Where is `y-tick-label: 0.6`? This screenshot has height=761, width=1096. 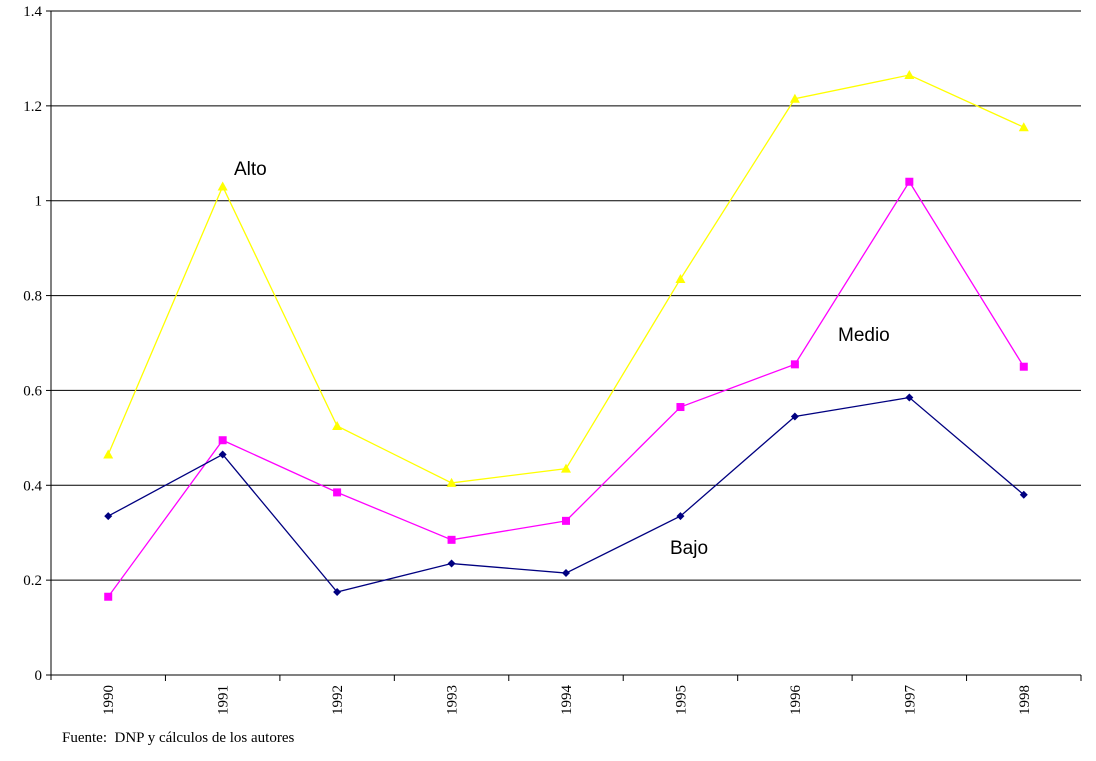 y-tick-label: 0.6 is located at coordinates (32, 391).